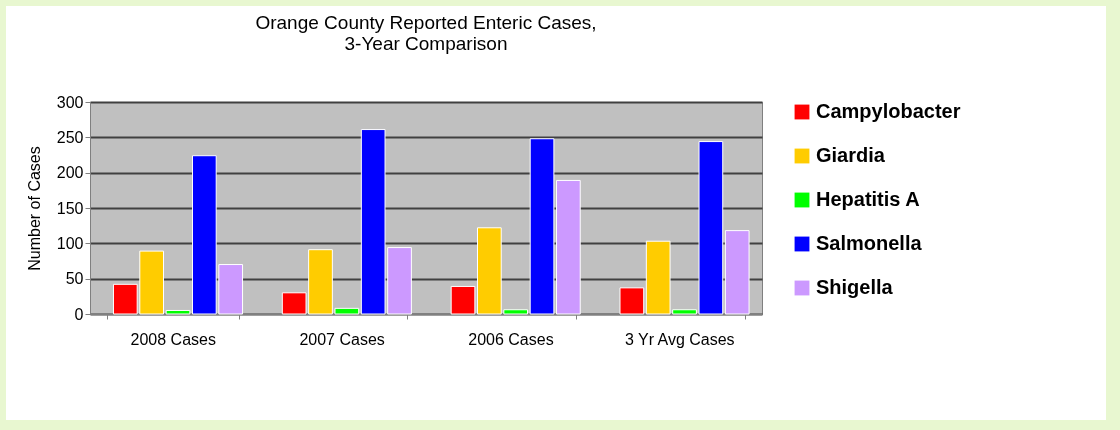 Image resolution: width=1120 pixels, height=430 pixels. What do you see at coordinates (511, 339) in the screenshot?
I see `x-tick-label: 2006 Cases` at bounding box center [511, 339].